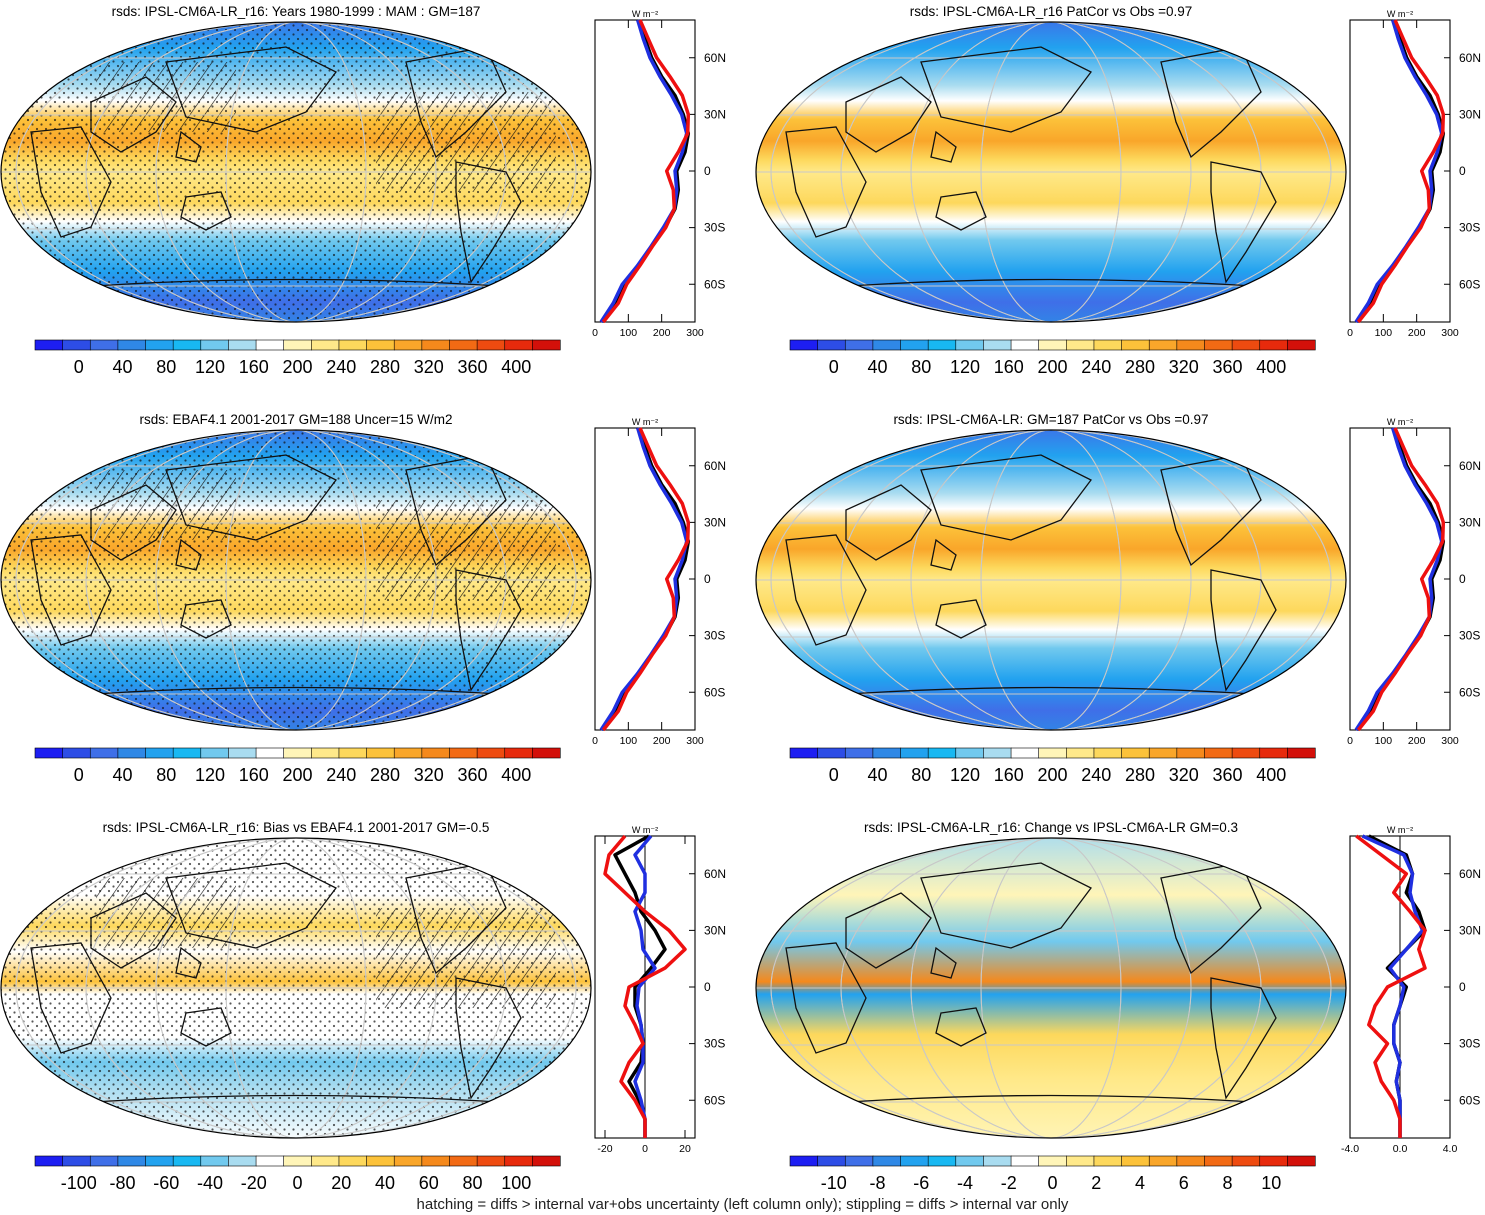 The image size is (1485, 1215). I want to click on colorbar-tick-label: -60, so click(166, 1183).